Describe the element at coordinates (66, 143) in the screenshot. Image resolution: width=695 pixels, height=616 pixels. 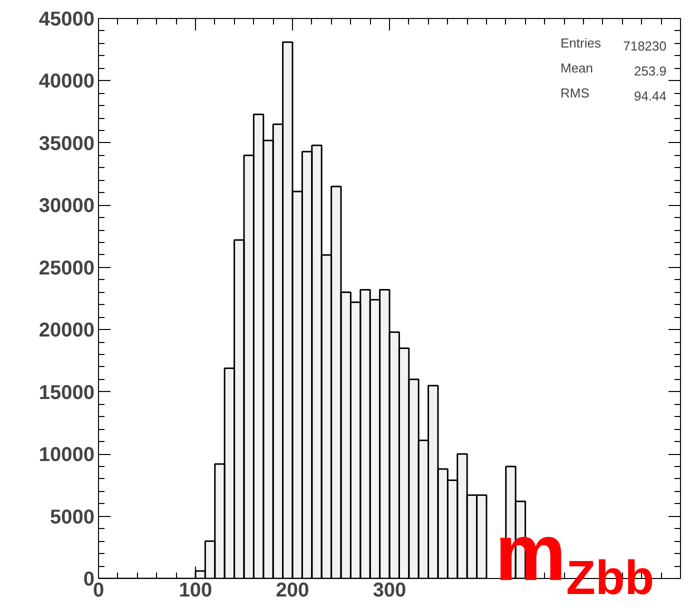
I see `y-tick-label: 35000` at that location.